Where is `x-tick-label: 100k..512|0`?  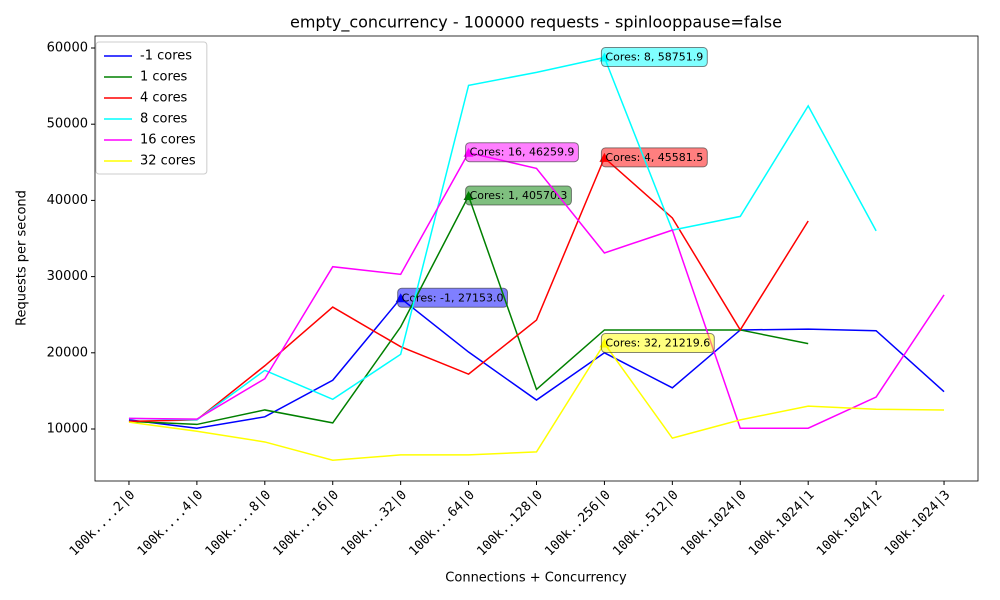
x-tick-label: 100k..512|0 is located at coordinates (645, 523).